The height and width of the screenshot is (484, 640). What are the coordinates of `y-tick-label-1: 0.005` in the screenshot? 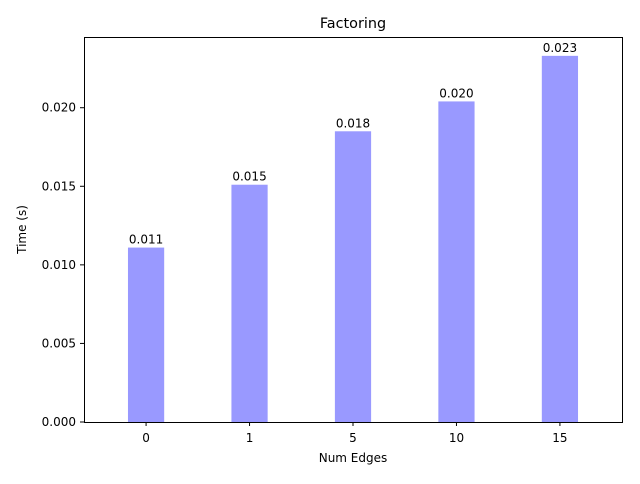 It's located at (59, 343).